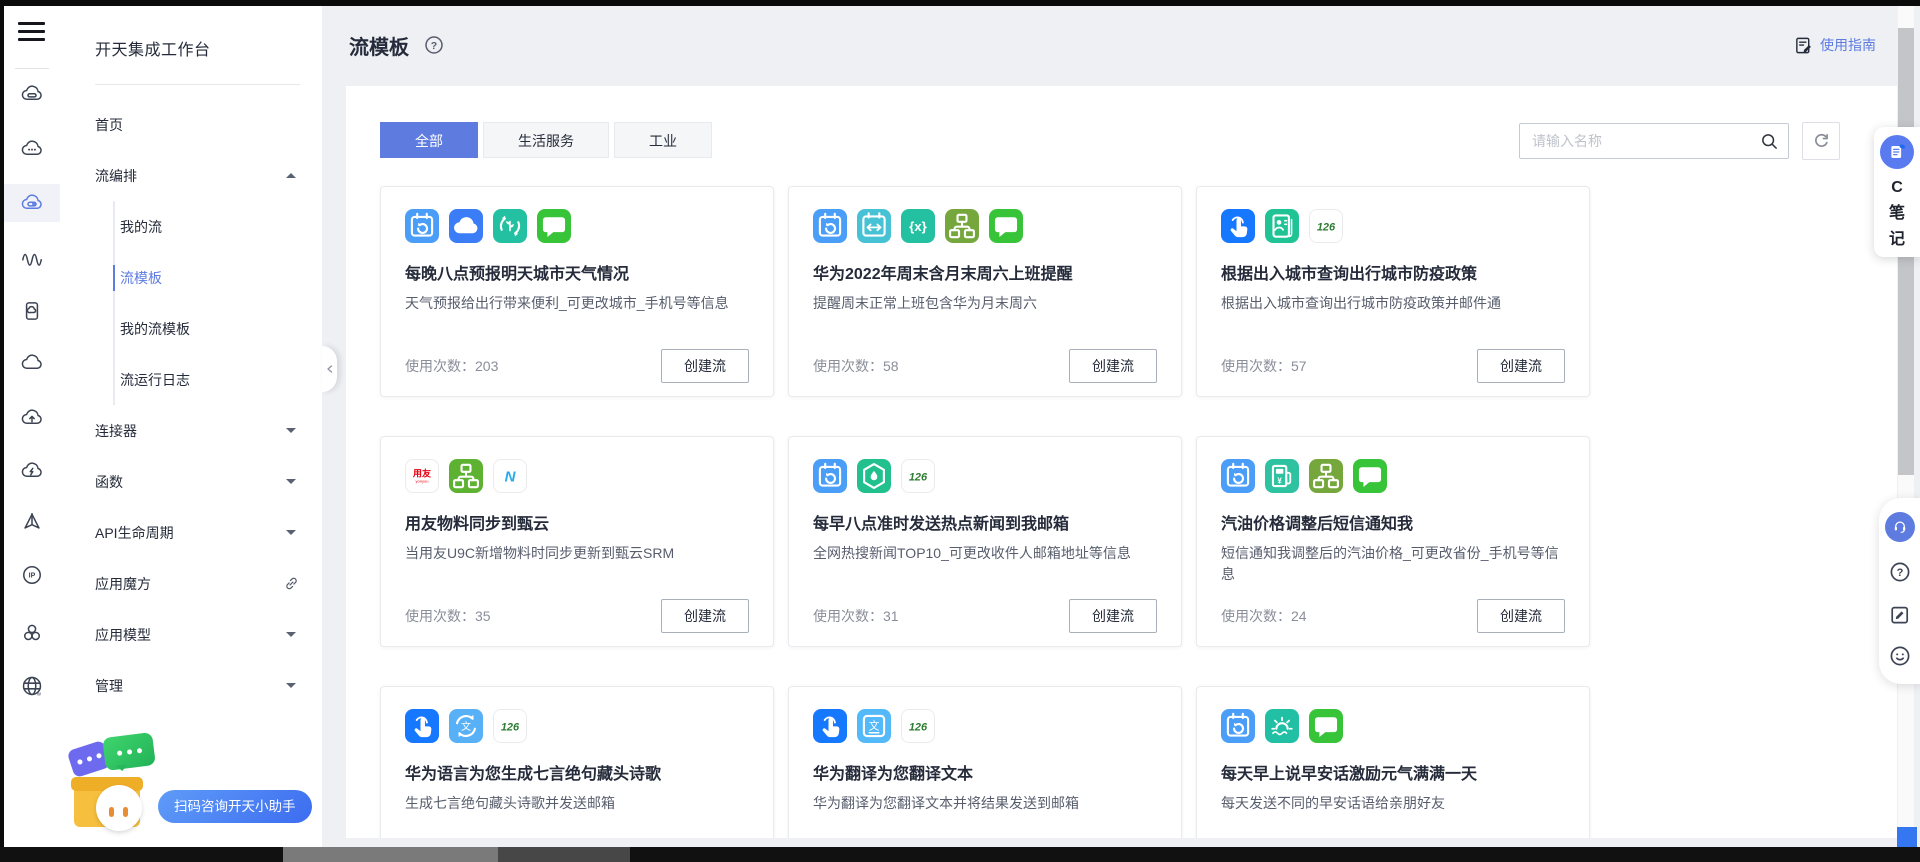  What do you see at coordinates (1264, 366) in the screenshot?
I see `usage-count: 使用次数：57` at bounding box center [1264, 366].